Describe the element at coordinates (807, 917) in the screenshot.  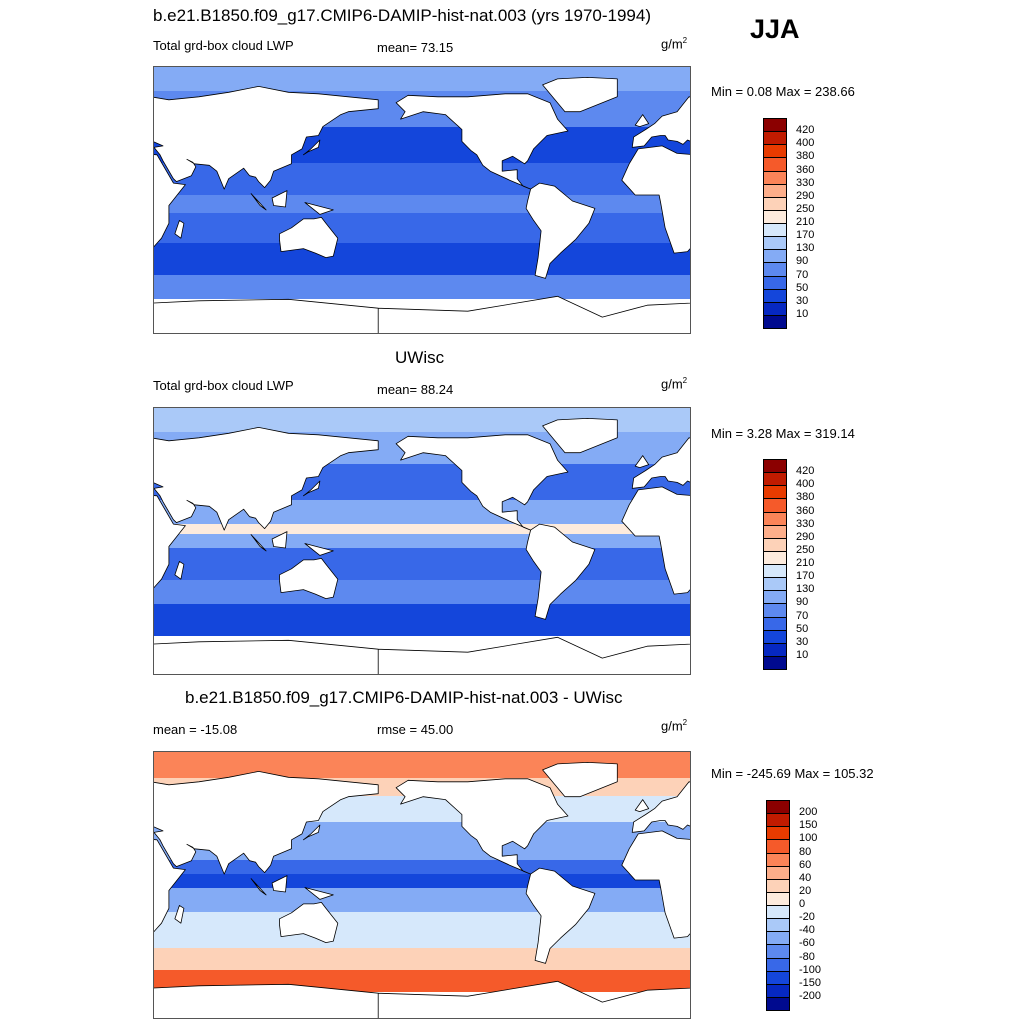
I see `colorbar-tick-label: -20` at that location.